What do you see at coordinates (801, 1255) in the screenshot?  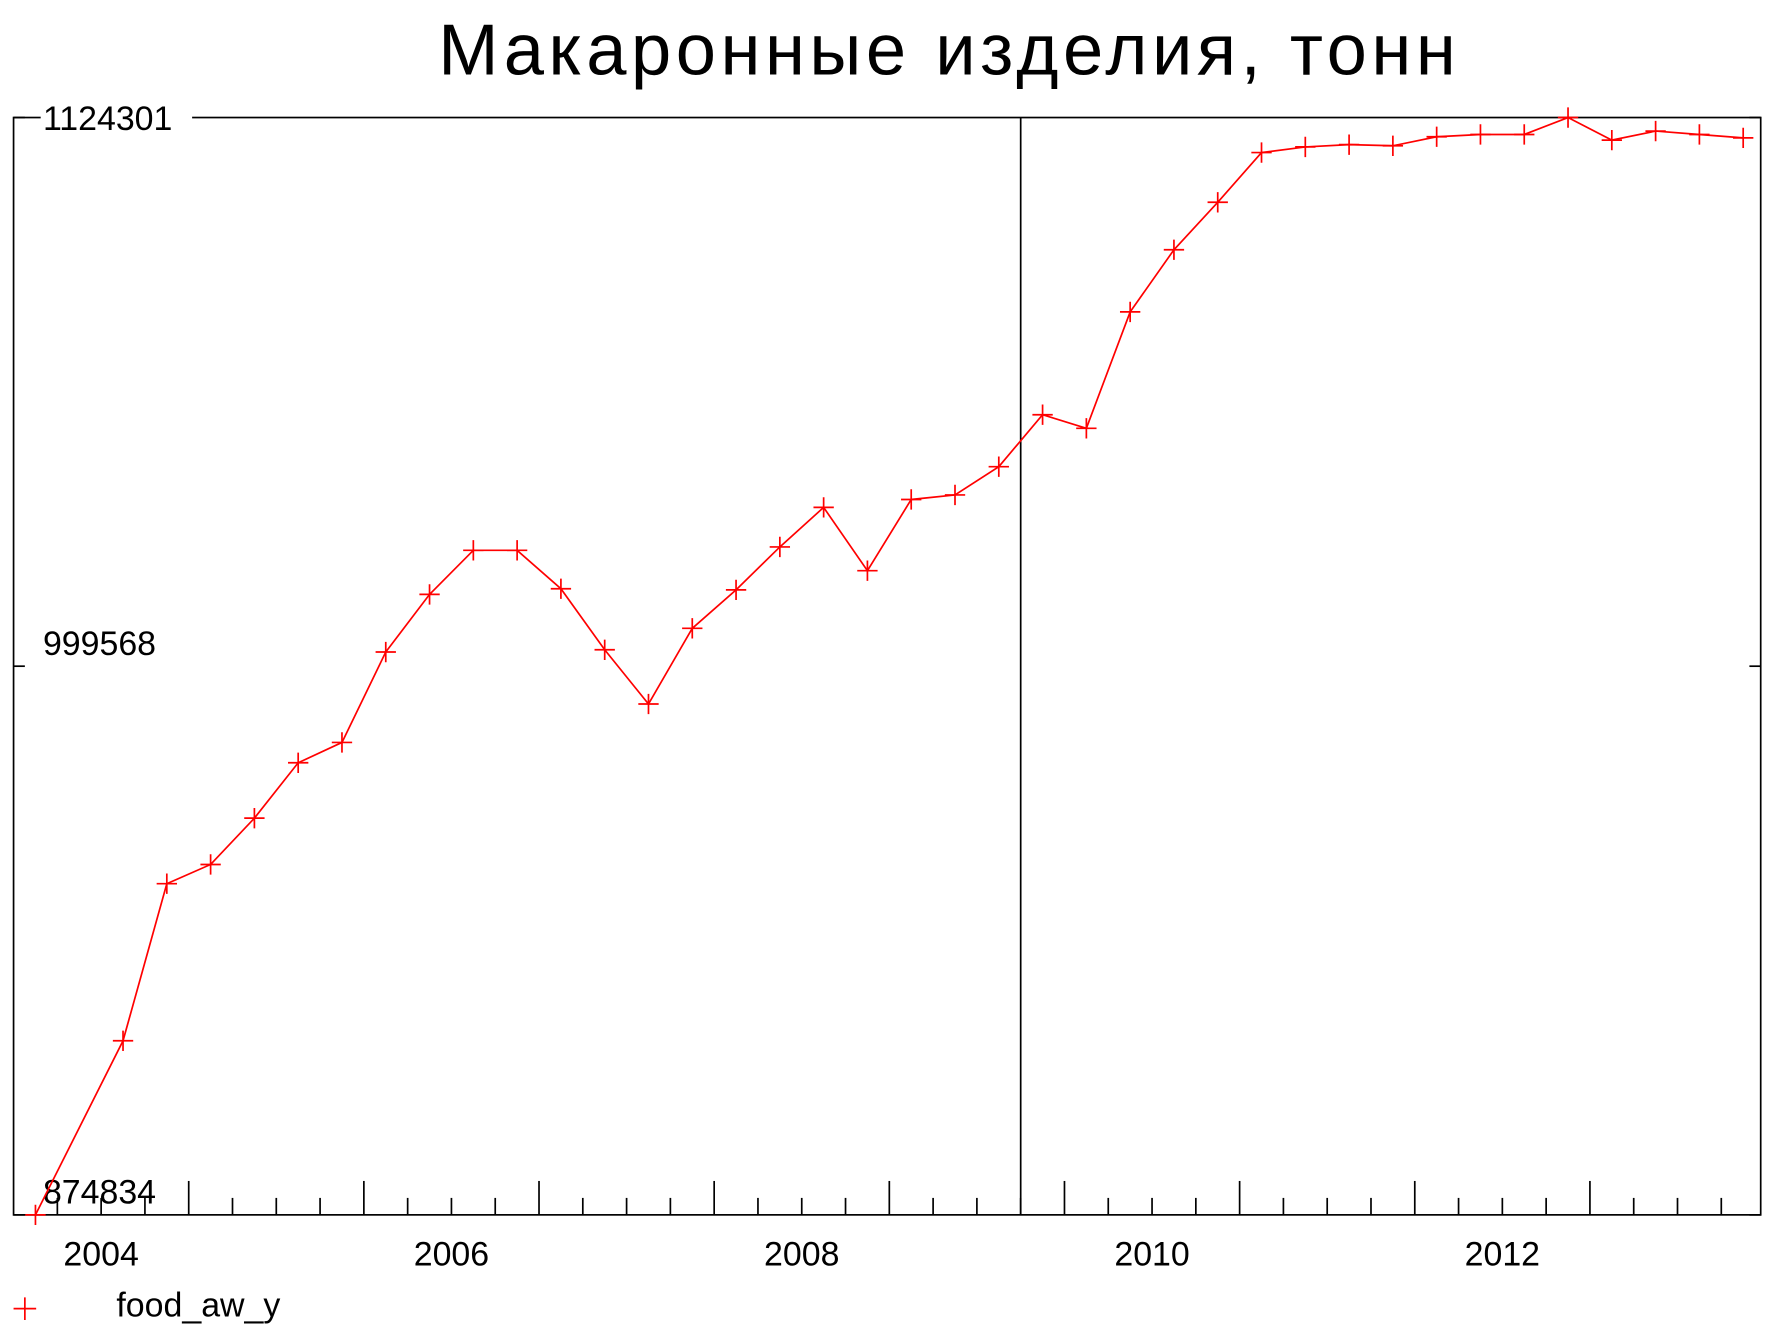 I see `x-tick-label: 2008` at bounding box center [801, 1255].